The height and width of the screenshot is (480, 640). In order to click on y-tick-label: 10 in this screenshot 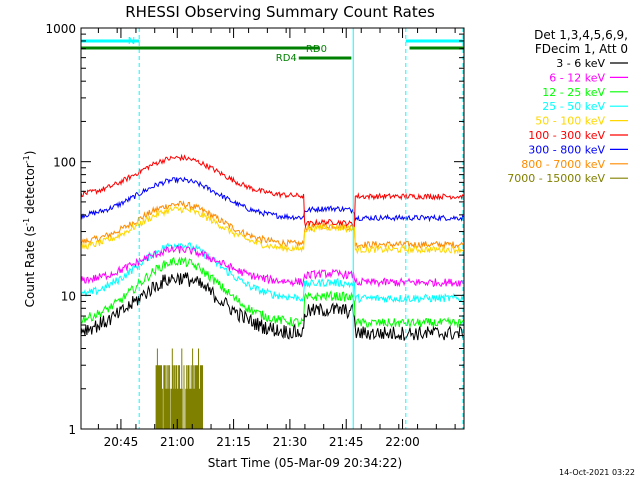, I will do `click(68, 296)`.